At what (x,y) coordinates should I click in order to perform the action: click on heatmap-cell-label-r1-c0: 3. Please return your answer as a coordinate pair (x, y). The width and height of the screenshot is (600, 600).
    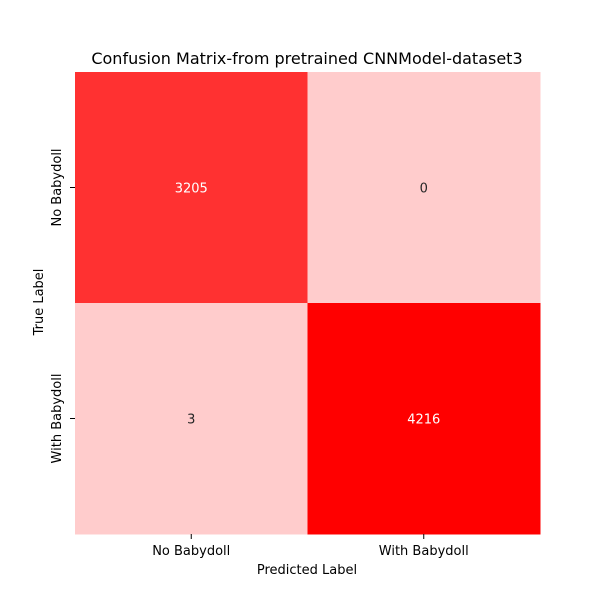
    Looking at the image, I should click on (191, 420).